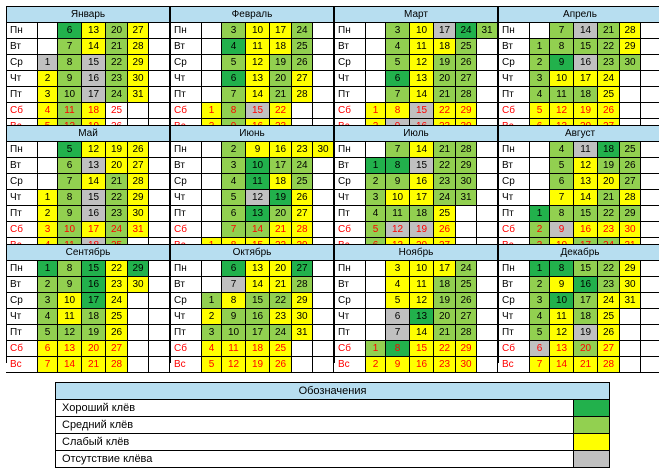 This screenshot has height=471, width=659. I want to click on month-title: Июль, so click(416, 133).